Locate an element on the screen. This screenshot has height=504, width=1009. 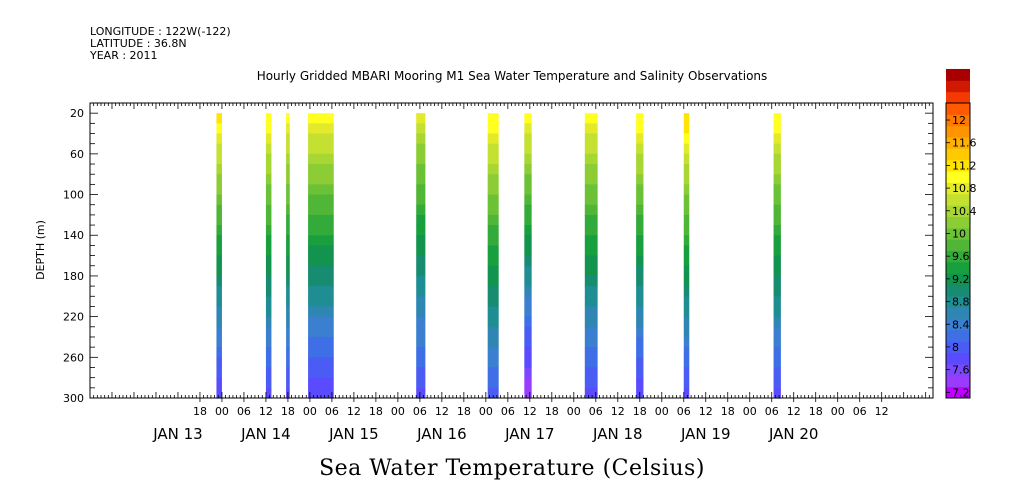
observation-block is located at coordinates (777, 256).